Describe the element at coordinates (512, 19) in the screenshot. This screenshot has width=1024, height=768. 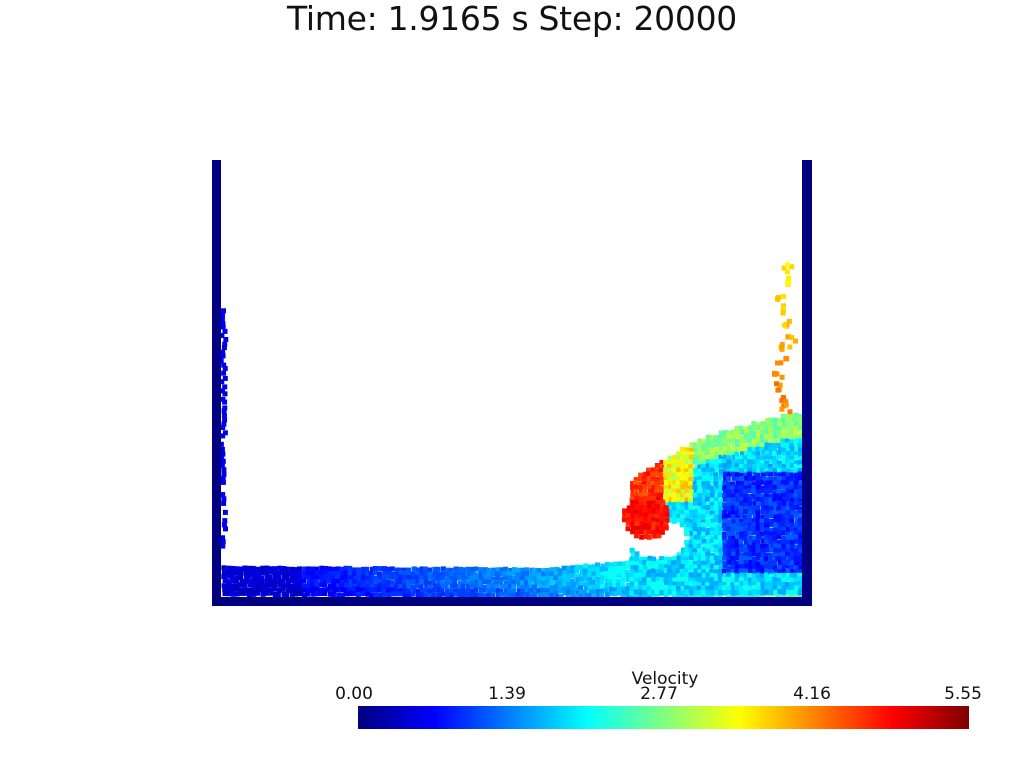
I see `simulation-title: Time: 1.9165 s Step: 20000` at that location.